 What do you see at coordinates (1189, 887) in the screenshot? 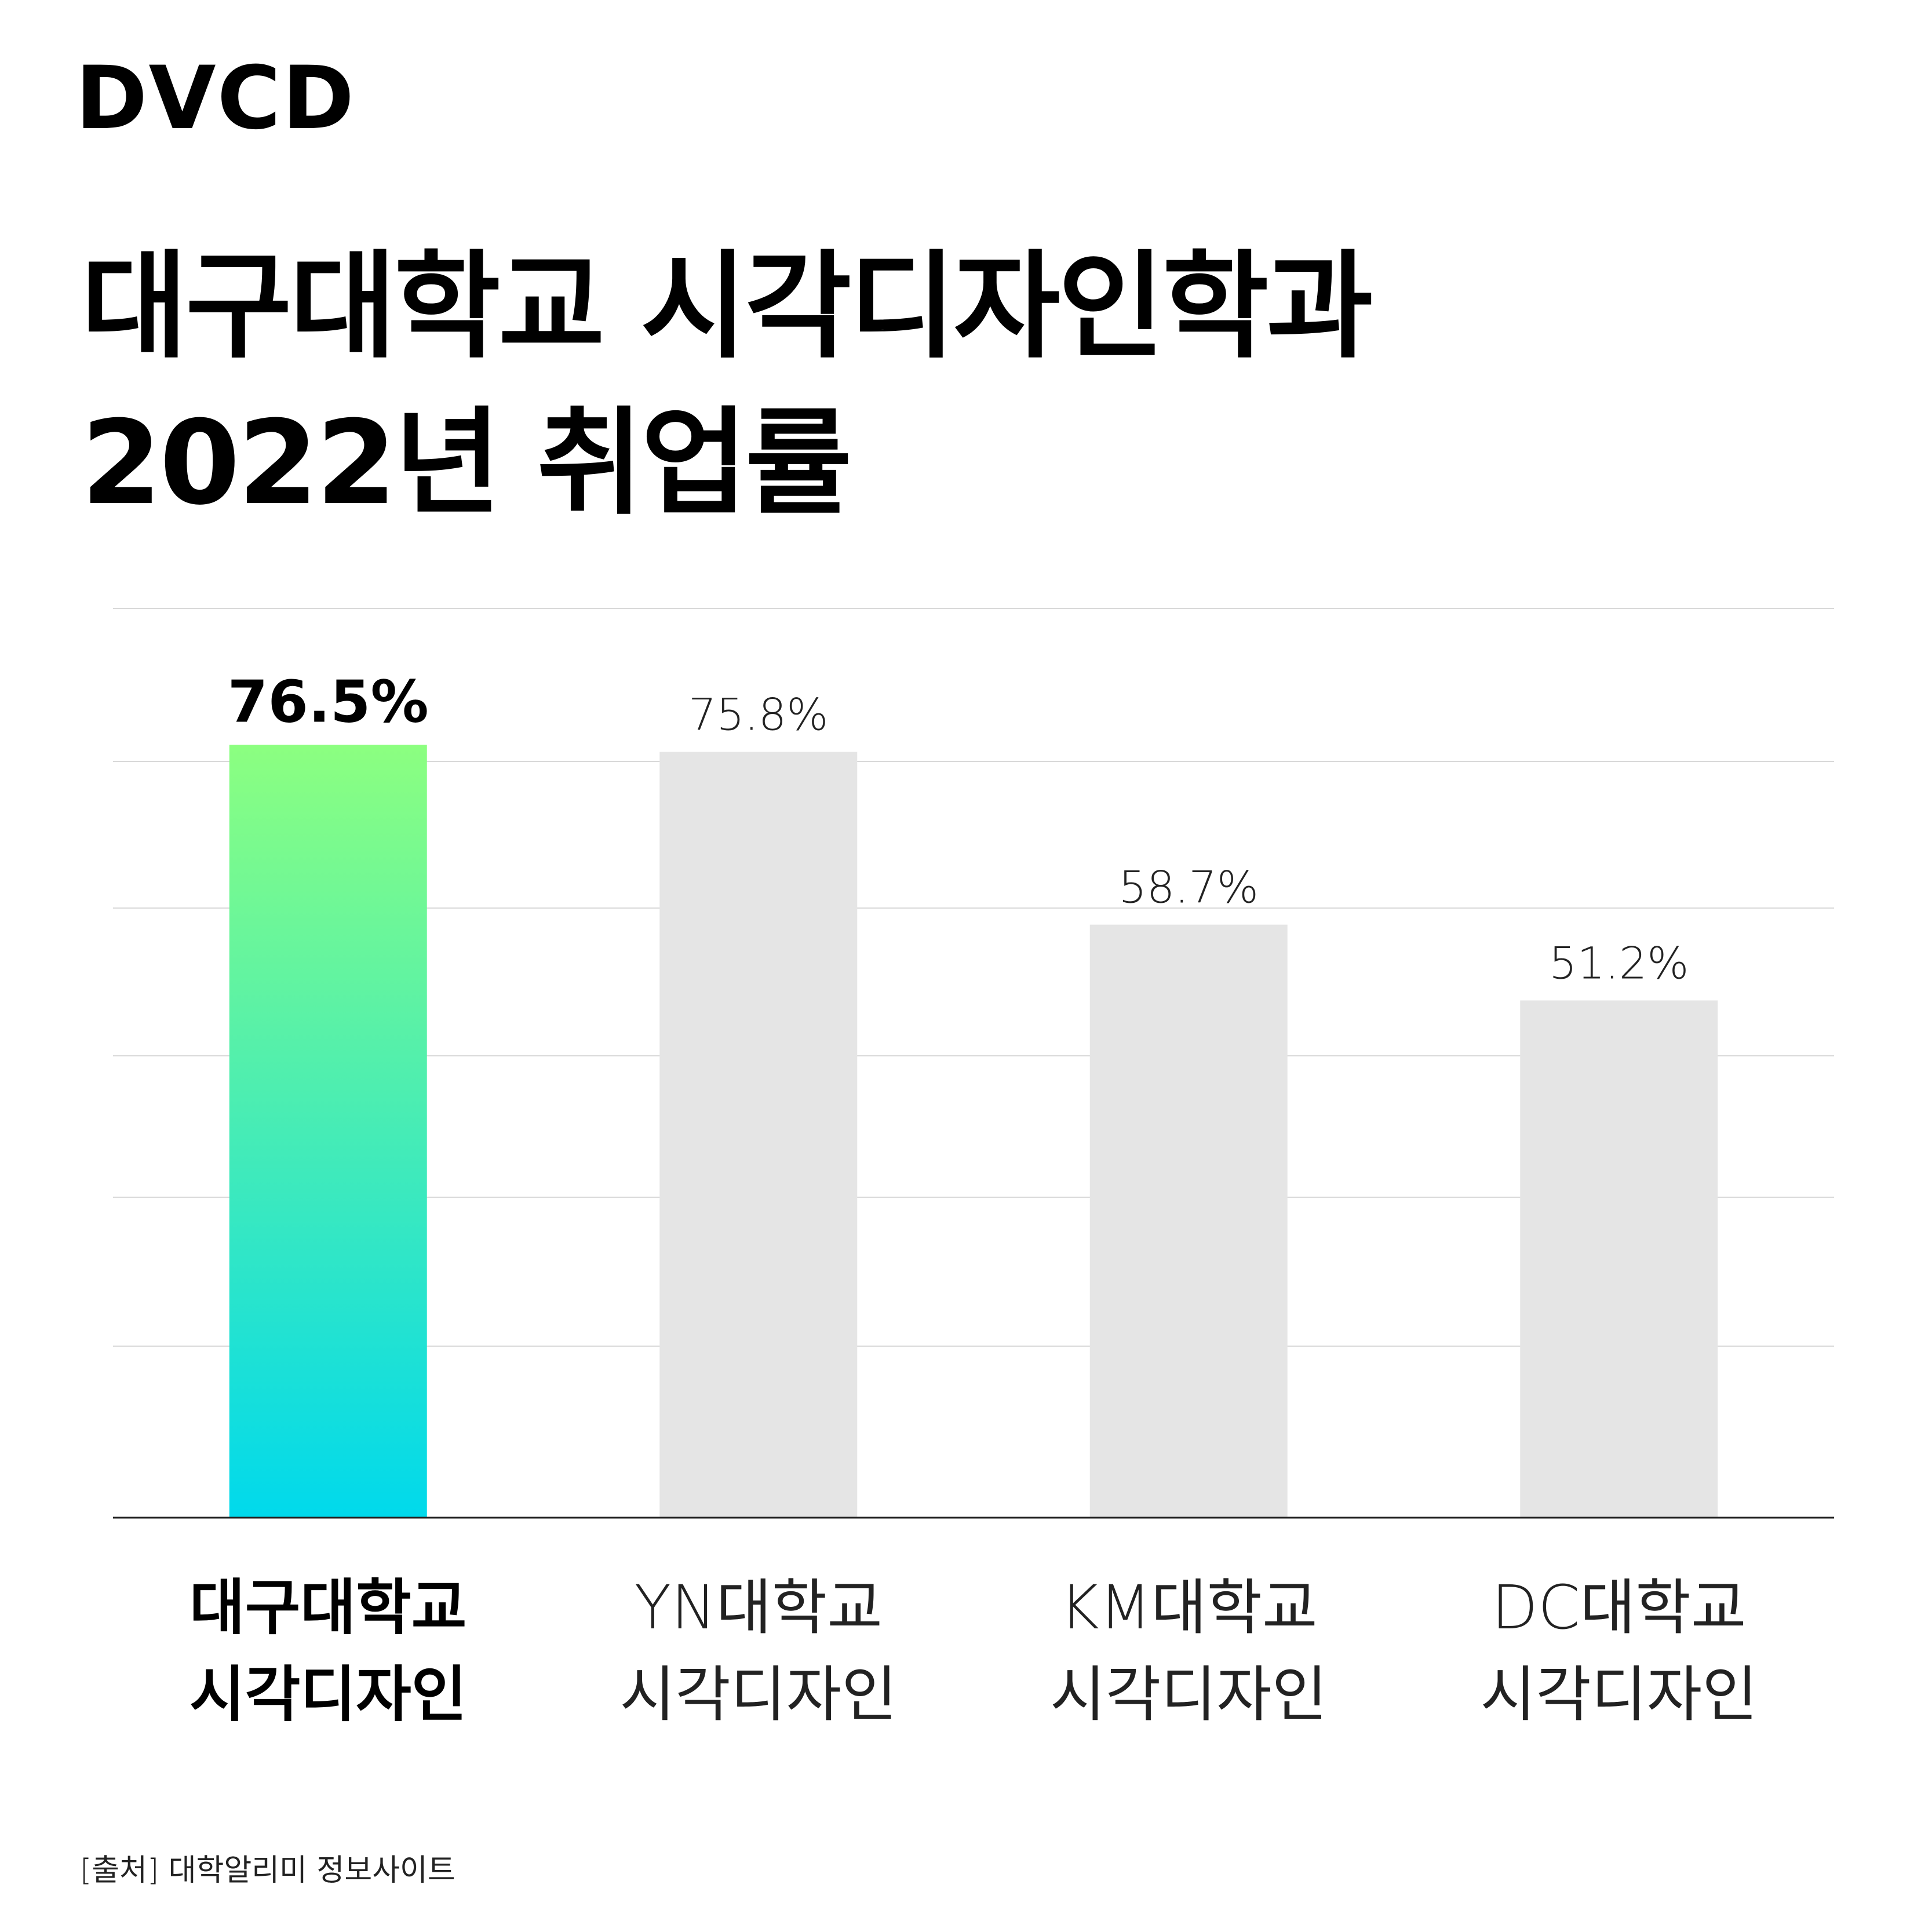
I see `value-label: 58.7%` at bounding box center [1189, 887].